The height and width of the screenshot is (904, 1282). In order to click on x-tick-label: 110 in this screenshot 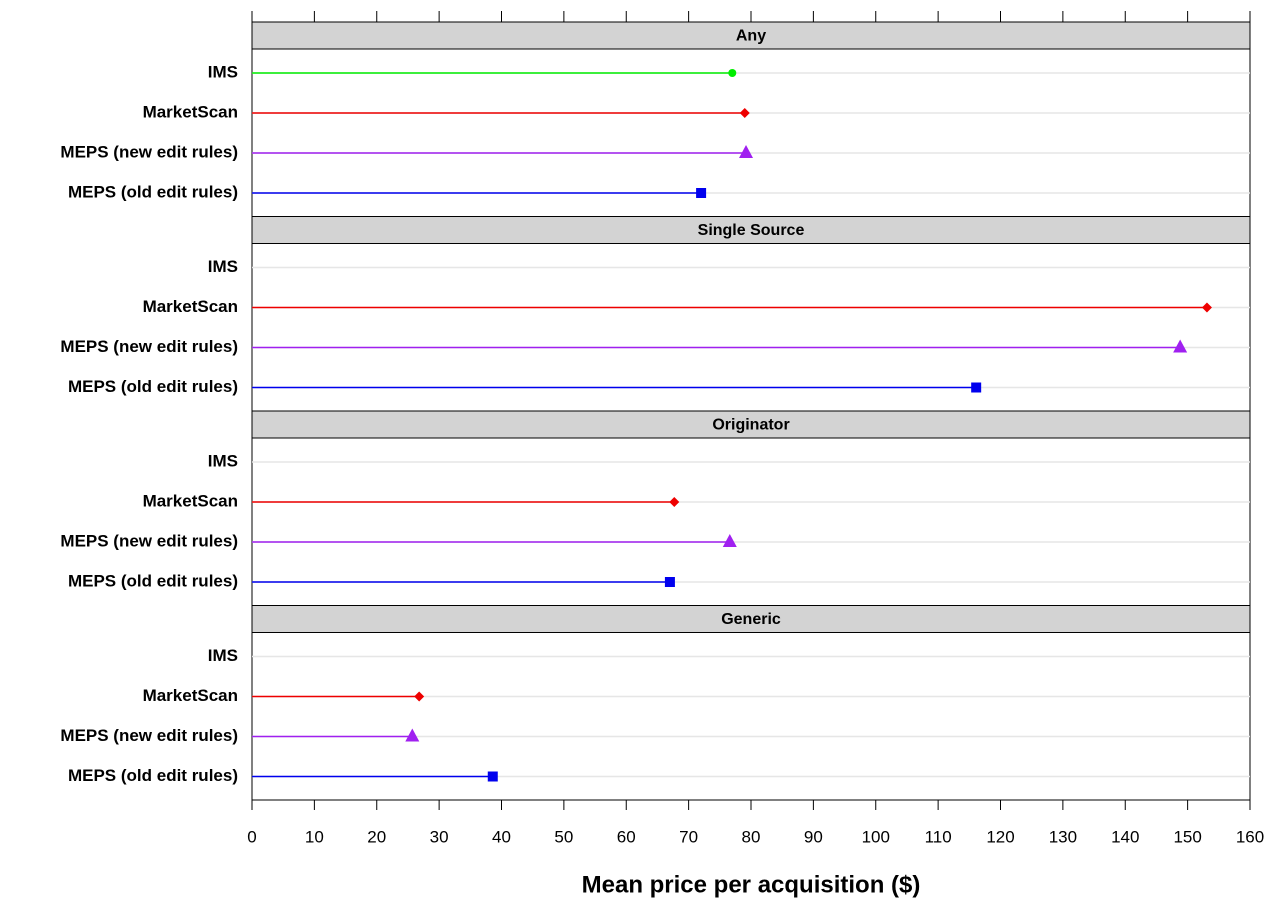, I will do `click(938, 836)`.